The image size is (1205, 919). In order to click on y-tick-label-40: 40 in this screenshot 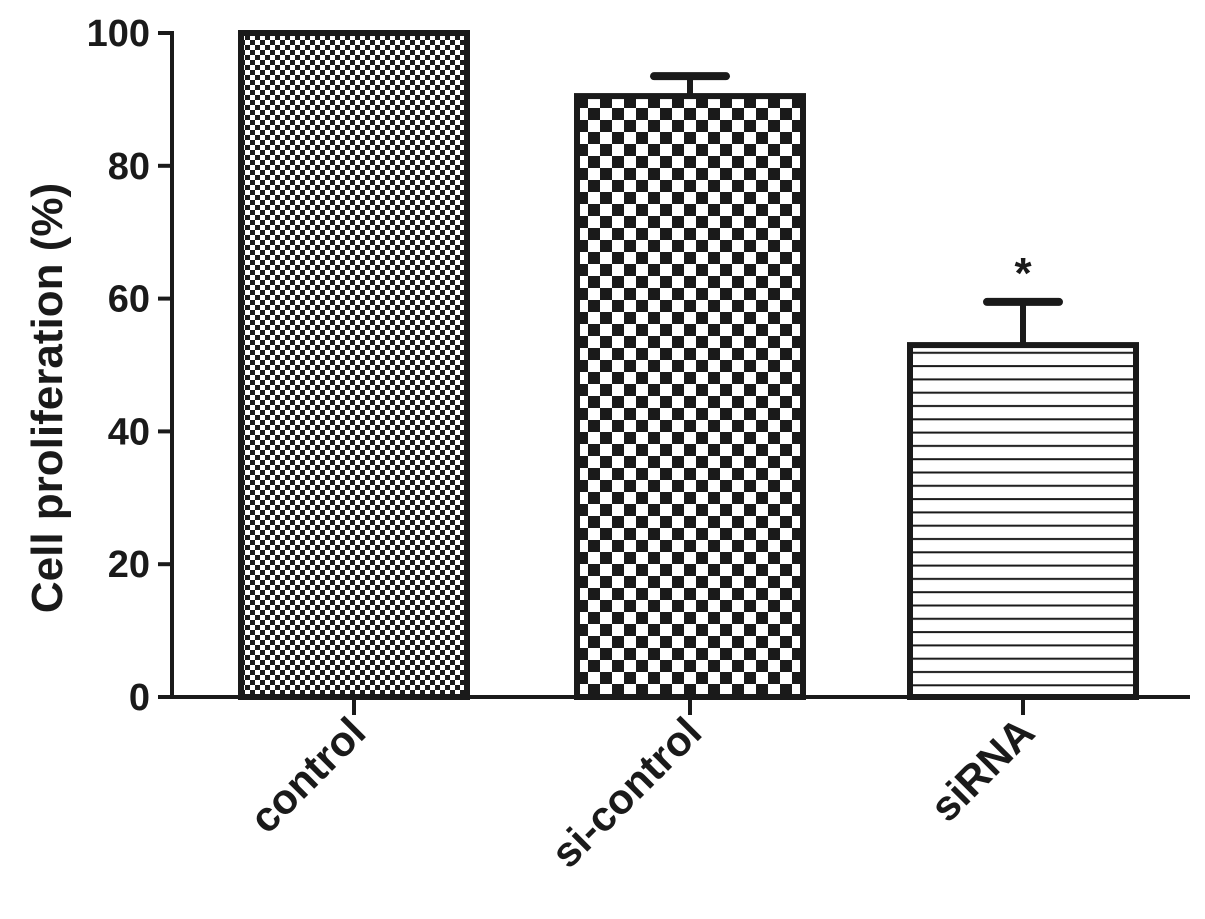, I will do `click(129, 432)`.